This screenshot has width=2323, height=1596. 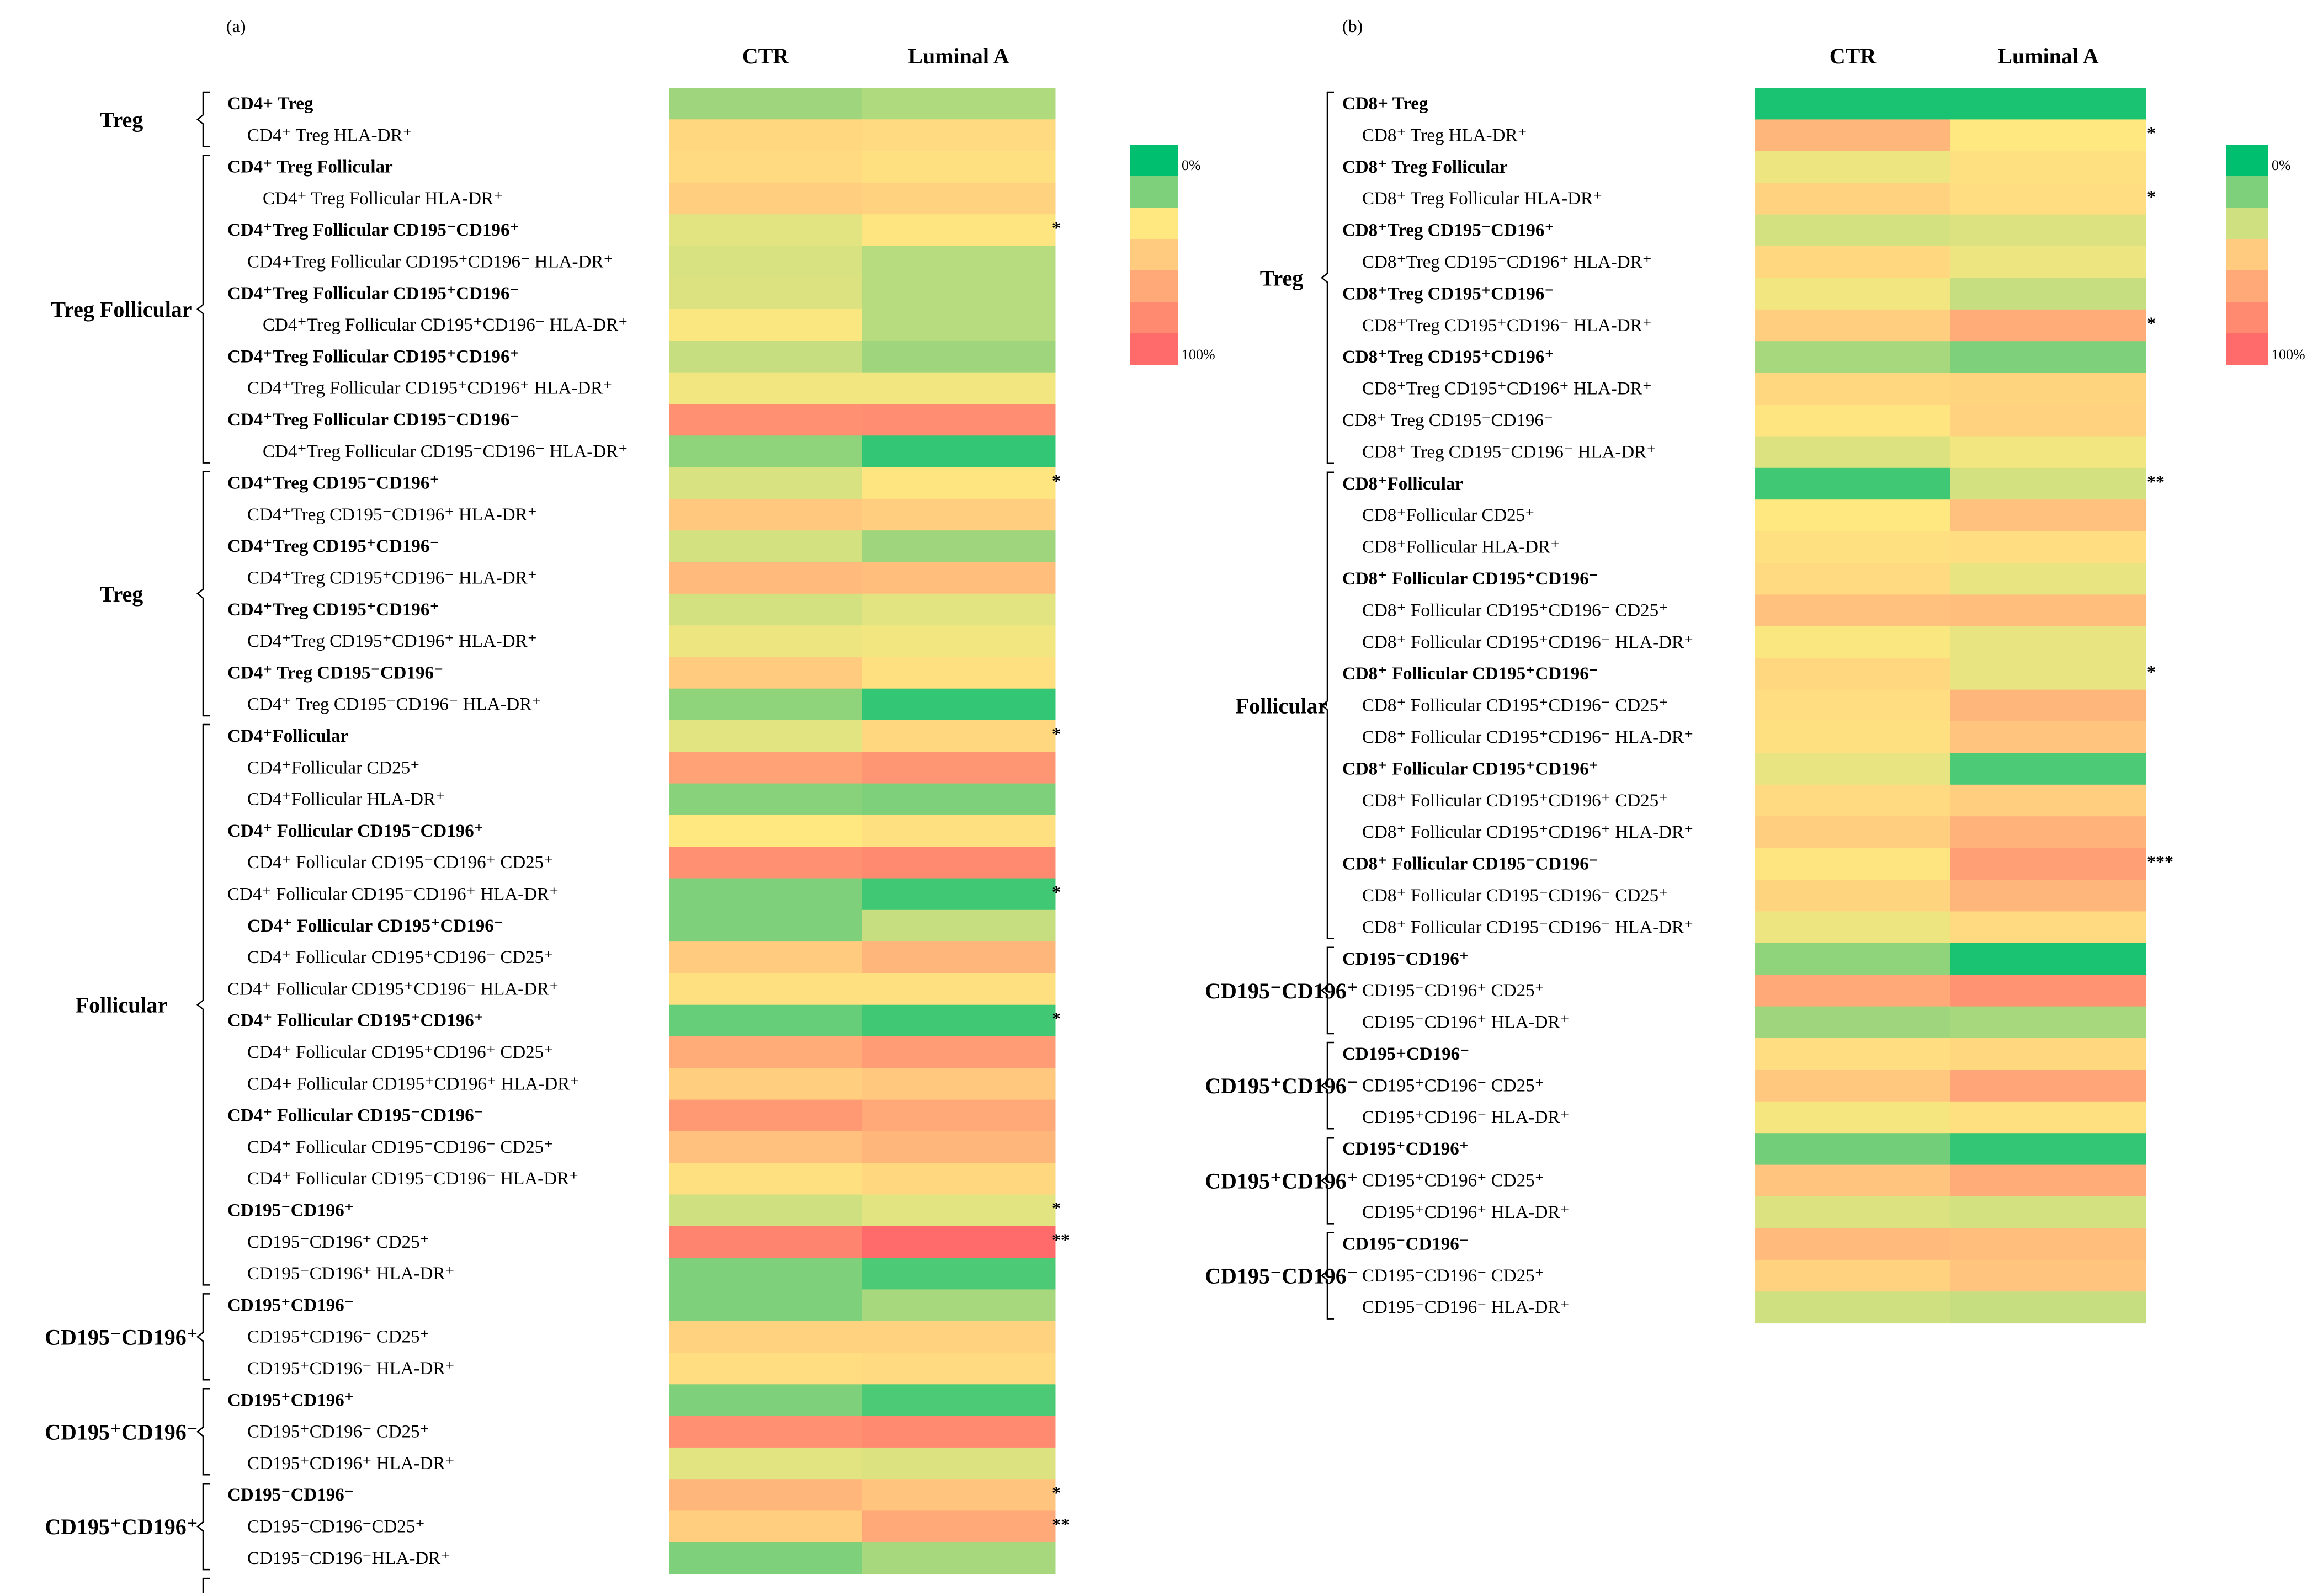 What do you see at coordinates (1507, 326) in the screenshot?
I see `row-label-b-7: CD8⁺Treg CD195⁺CD196⁻ HLA-DR⁺` at bounding box center [1507, 326].